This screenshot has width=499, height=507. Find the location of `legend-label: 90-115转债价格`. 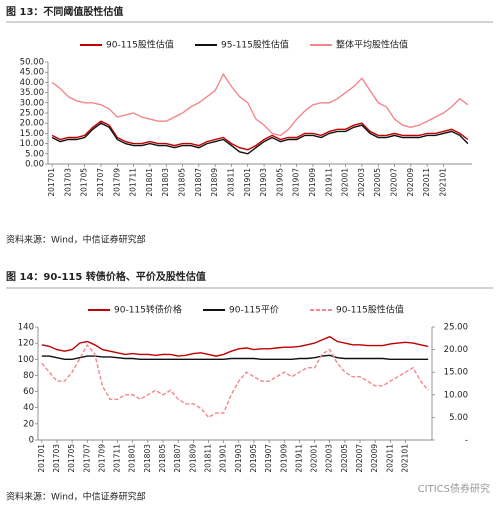

legend-label: 90-115转债价格 is located at coordinates (148, 310).